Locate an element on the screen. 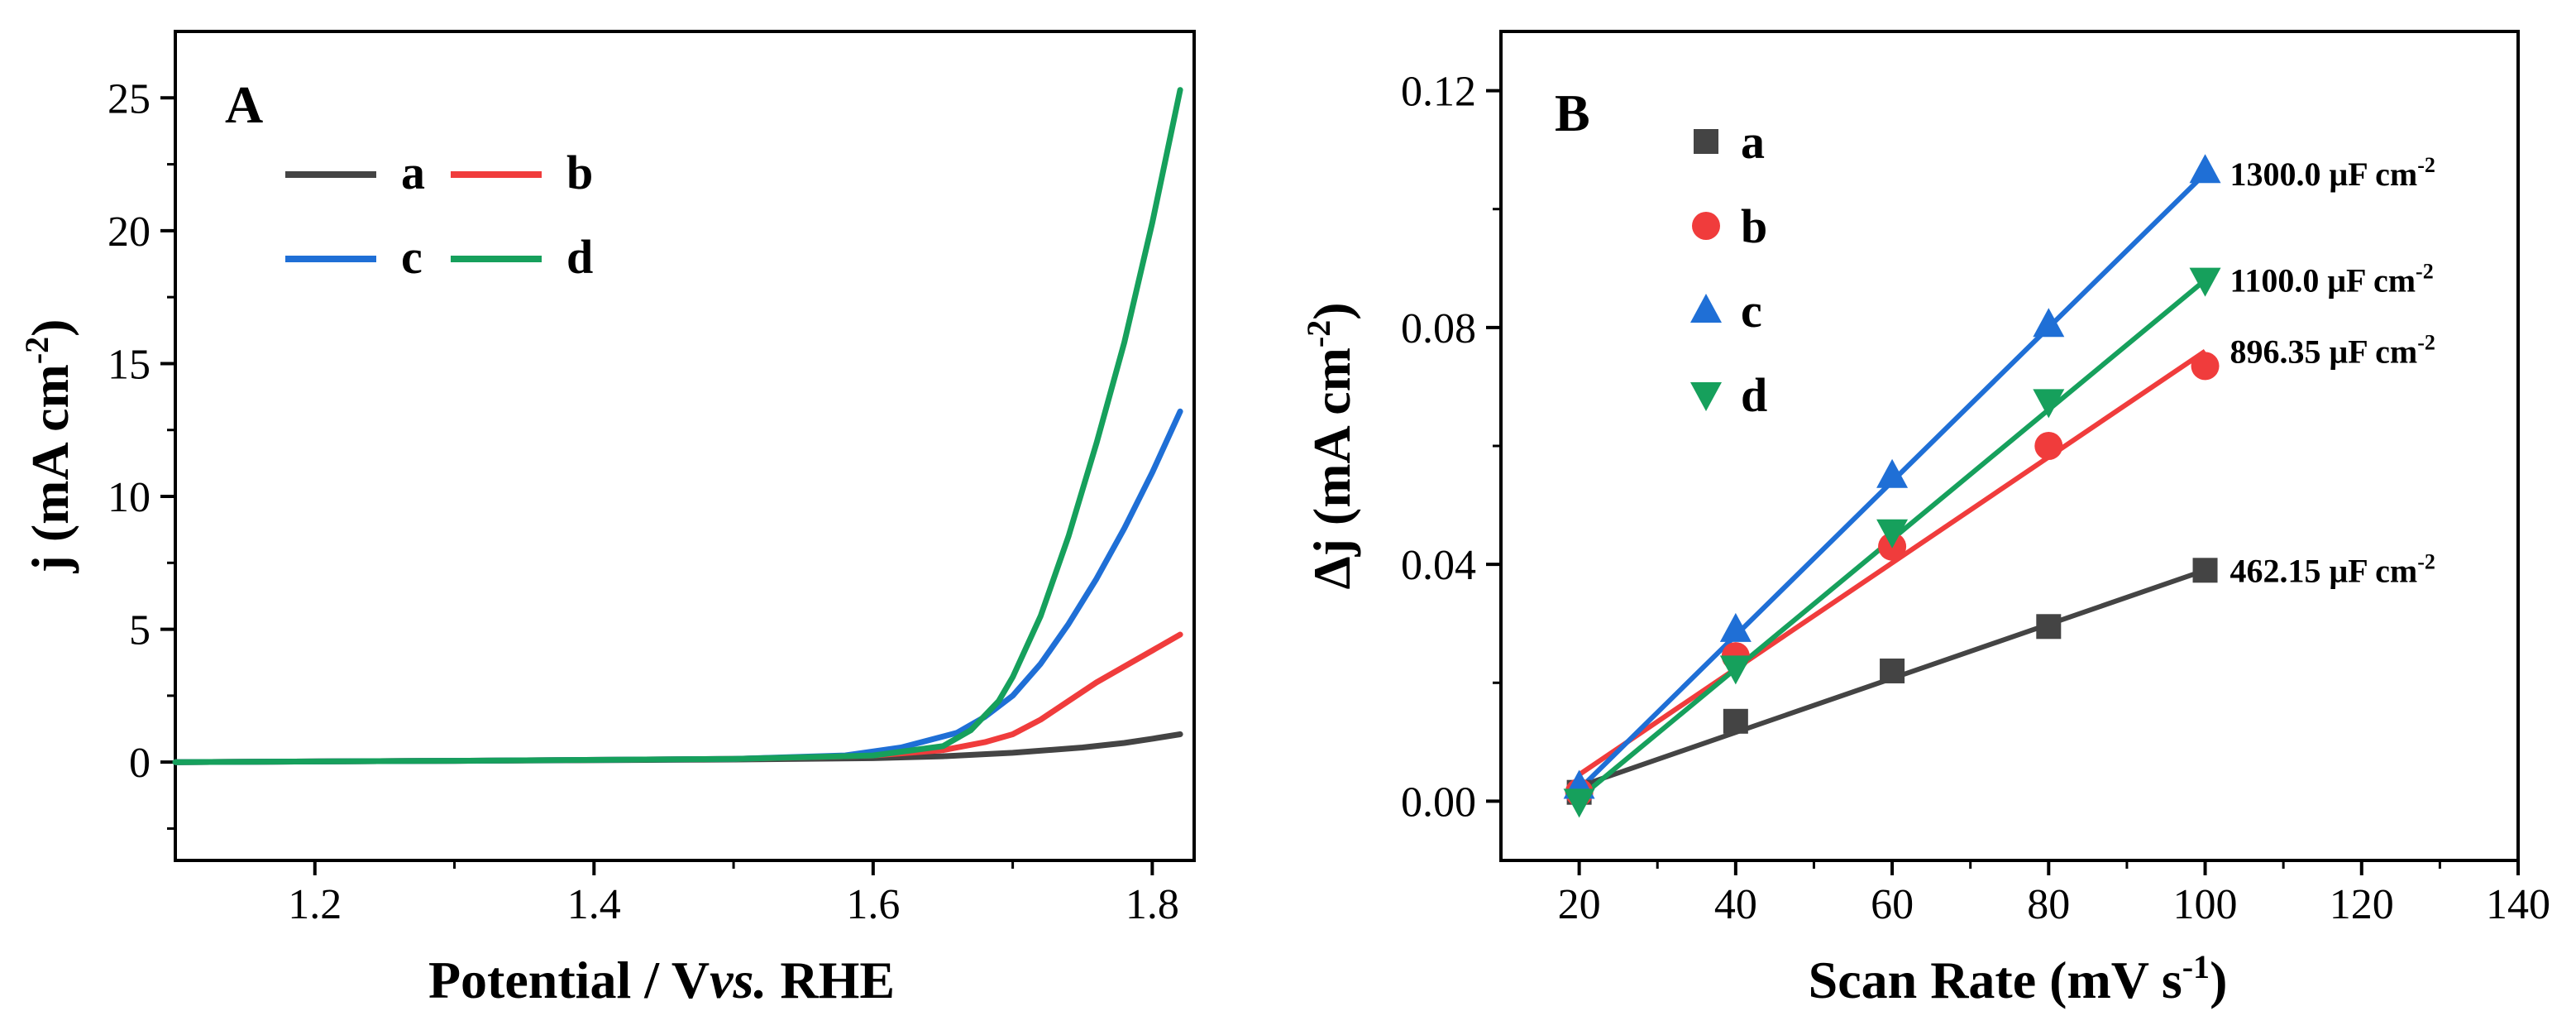 The width and height of the screenshot is (2576, 1035). legend-d-marker is located at coordinates (1706, 396).